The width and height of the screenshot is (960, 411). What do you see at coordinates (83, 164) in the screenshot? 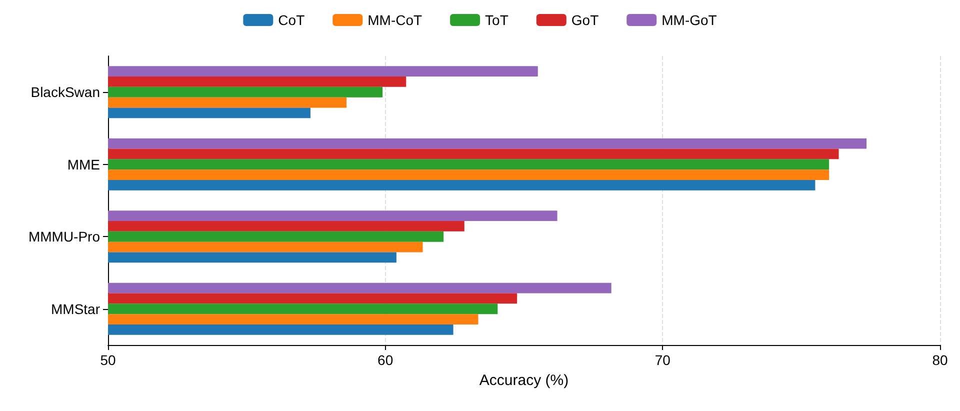
I see `y-tick-label: MME` at bounding box center [83, 164].